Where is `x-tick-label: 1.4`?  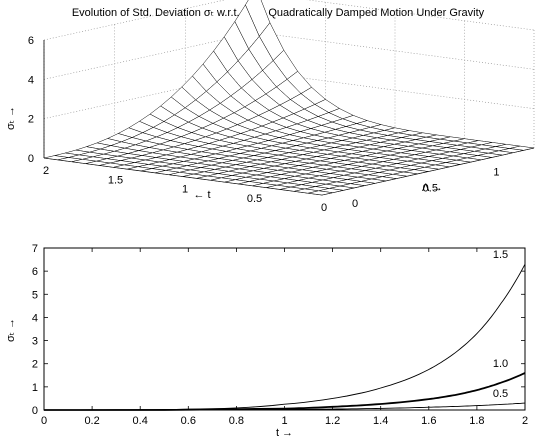
x-tick-label: 1.4 is located at coordinates (380, 421).